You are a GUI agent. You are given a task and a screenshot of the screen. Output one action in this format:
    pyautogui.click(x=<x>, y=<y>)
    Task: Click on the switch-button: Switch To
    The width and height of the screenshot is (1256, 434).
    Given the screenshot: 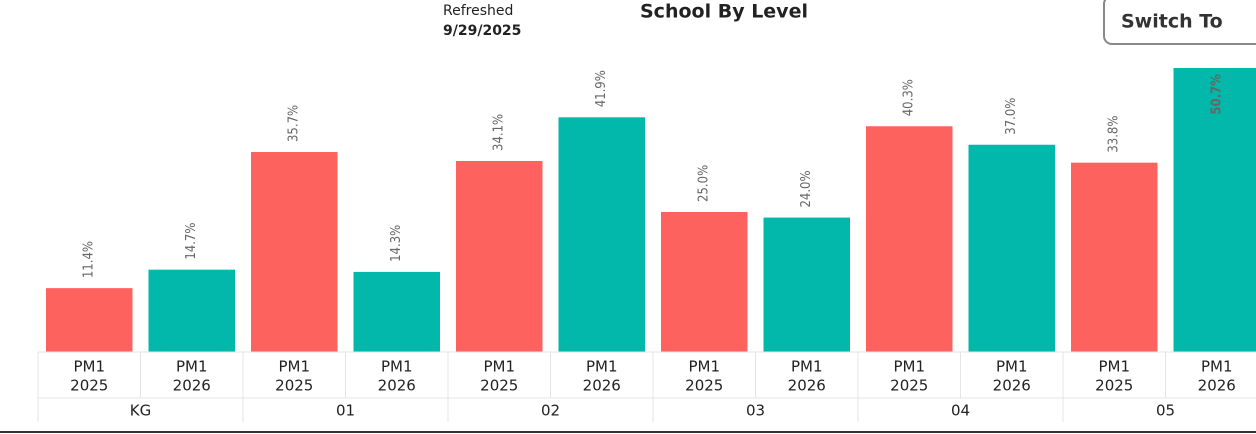 What is the action you would take?
    pyautogui.click(x=1179, y=22)
    